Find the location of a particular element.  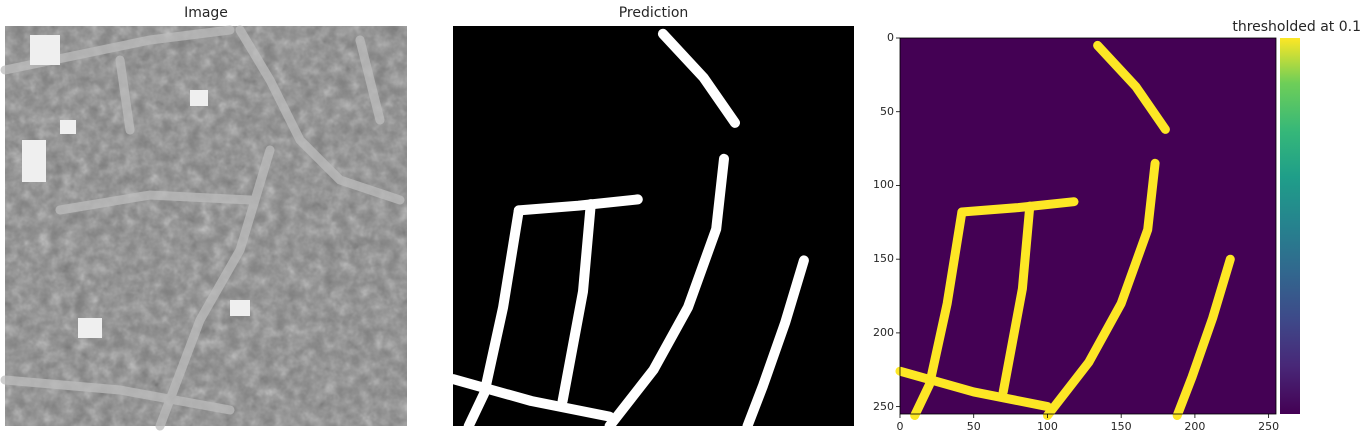

y-tick-label: 200 is located at coordinates (883, 332).